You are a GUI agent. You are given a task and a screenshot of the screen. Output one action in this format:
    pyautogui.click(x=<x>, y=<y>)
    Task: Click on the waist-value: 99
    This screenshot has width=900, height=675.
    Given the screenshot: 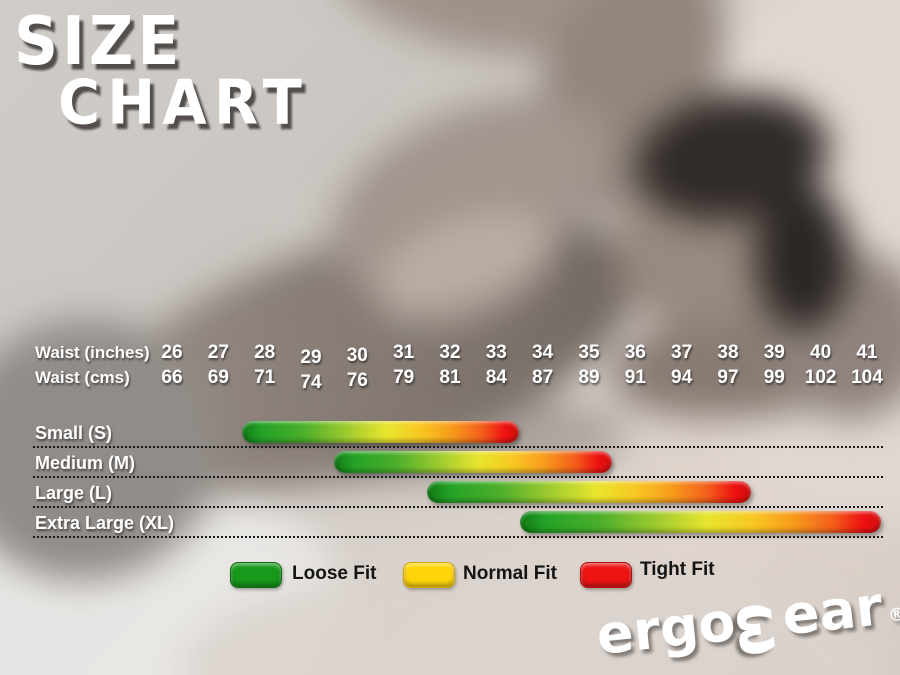 What is the action you would take?
    pyautogui.click(x=774, y=377)
    